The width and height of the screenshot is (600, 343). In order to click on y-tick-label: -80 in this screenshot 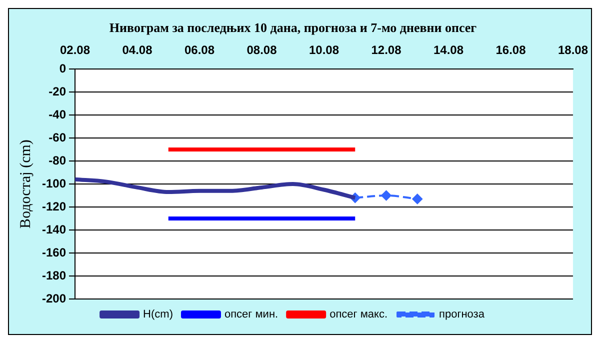, I will do `click(57, 160)`.